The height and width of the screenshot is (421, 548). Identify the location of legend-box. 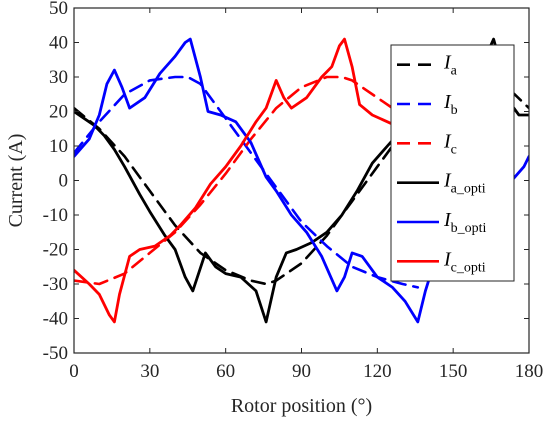
(452, 163).